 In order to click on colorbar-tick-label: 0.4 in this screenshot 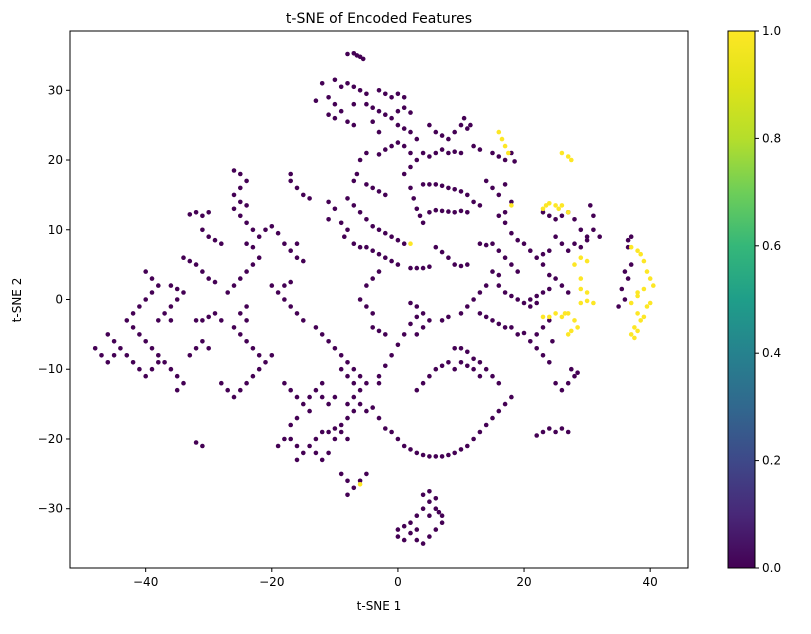, I will do `click(771, 353)`.